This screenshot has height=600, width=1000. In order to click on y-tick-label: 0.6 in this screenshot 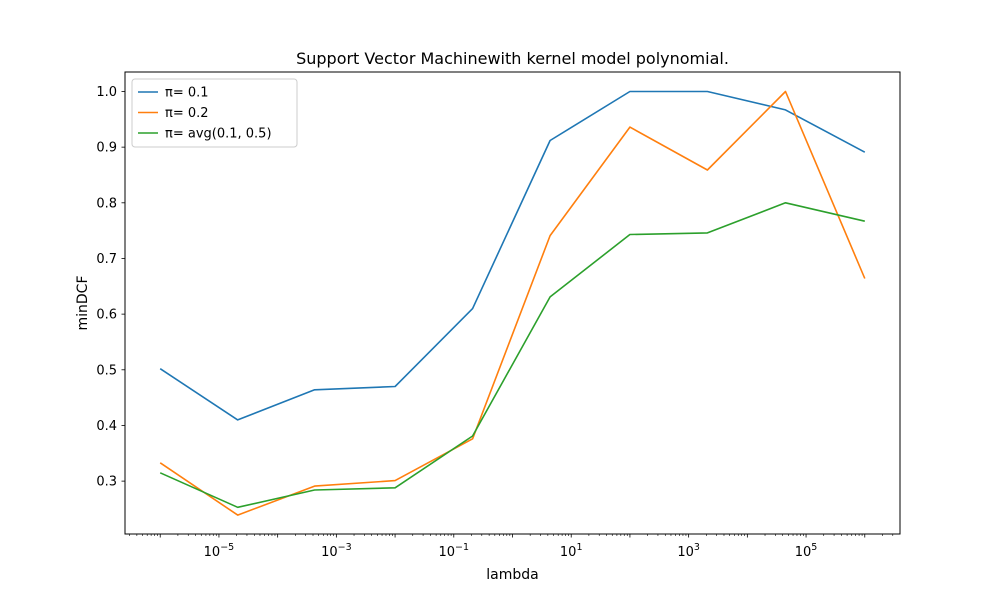, I will do `click(106, 315)`.